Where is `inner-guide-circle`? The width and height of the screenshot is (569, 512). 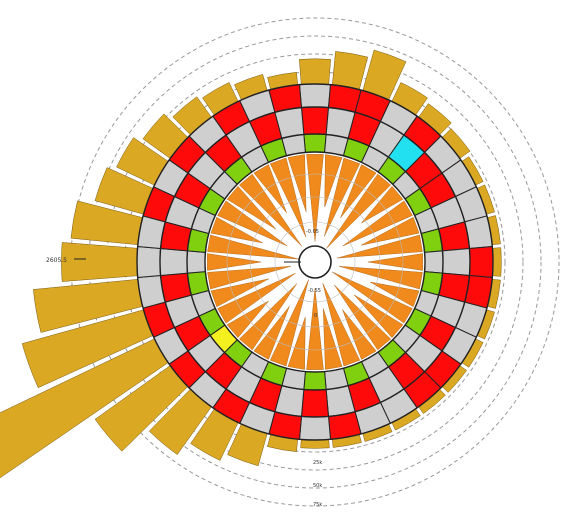
inner-guide-circle is located at coordinates (315, 262).